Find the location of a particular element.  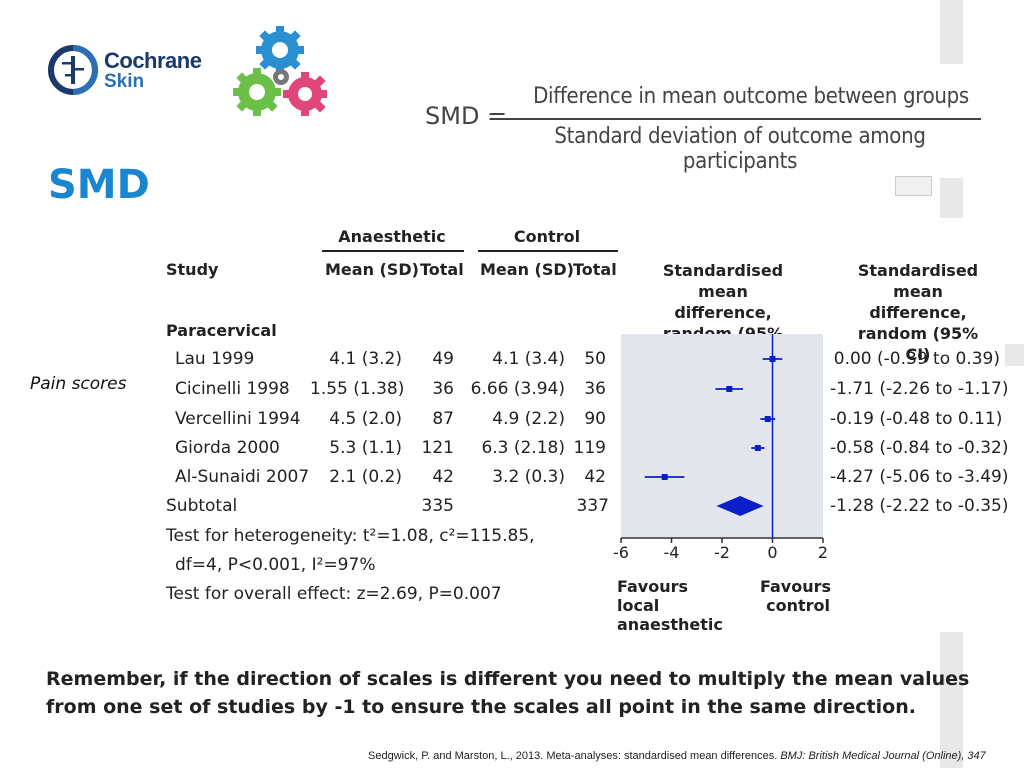

logo-line-2: Skin is located at coordinates (124, 81).